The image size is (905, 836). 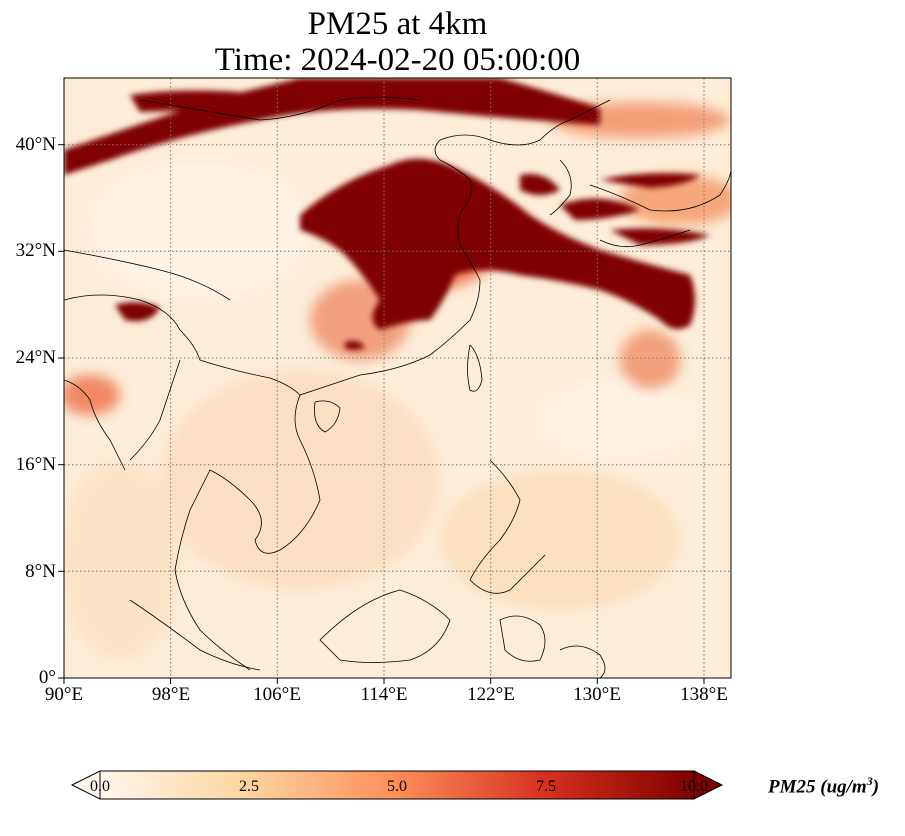 What do you see at coordinates (100, 786) in the screenshot?
I see `colorbar-tick-label: 0.0` at bounding box center [100, 786].